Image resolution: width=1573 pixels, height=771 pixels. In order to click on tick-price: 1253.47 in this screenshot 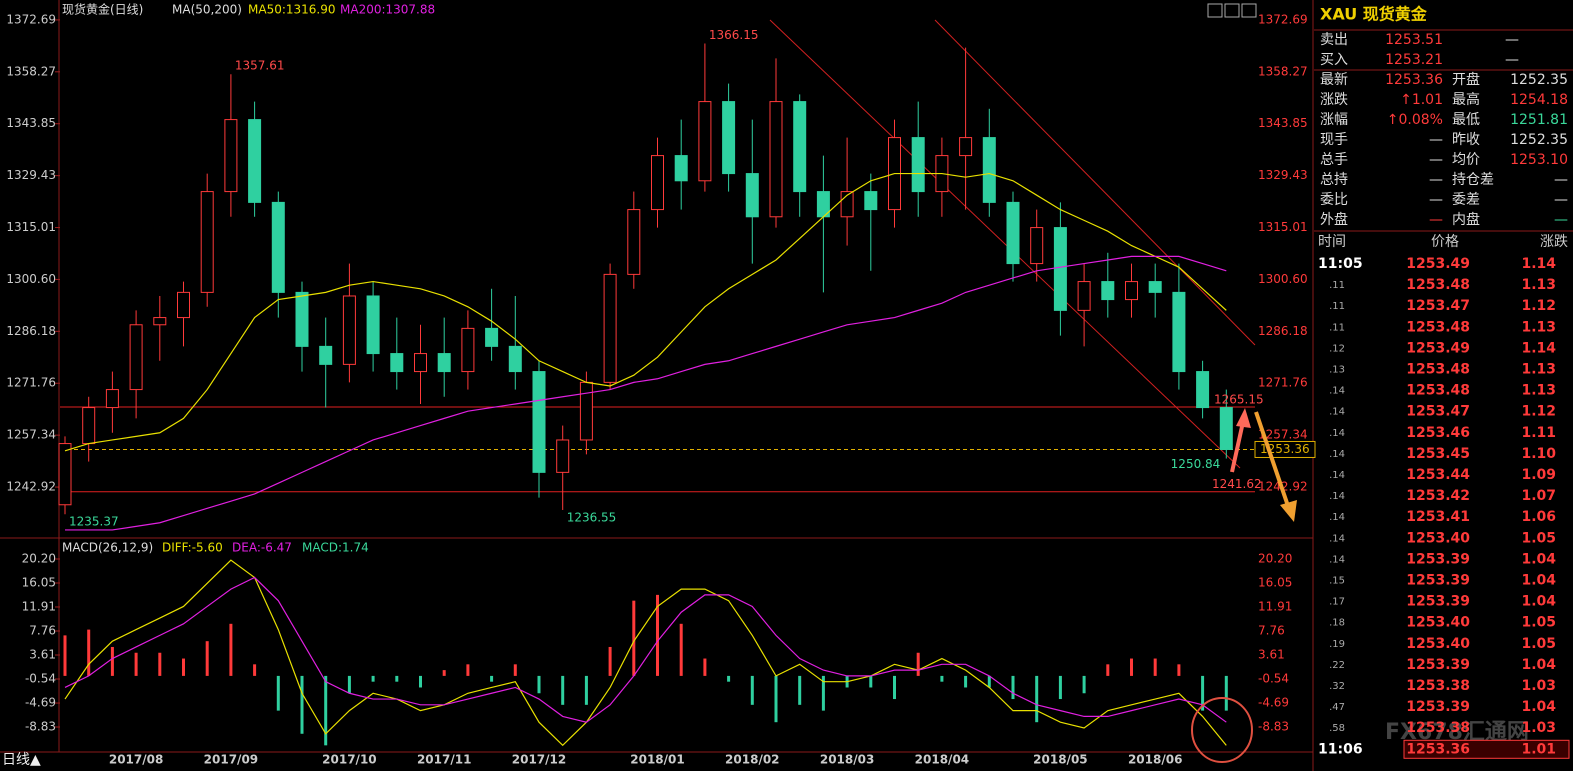, I will do `click(1438, 306)`.